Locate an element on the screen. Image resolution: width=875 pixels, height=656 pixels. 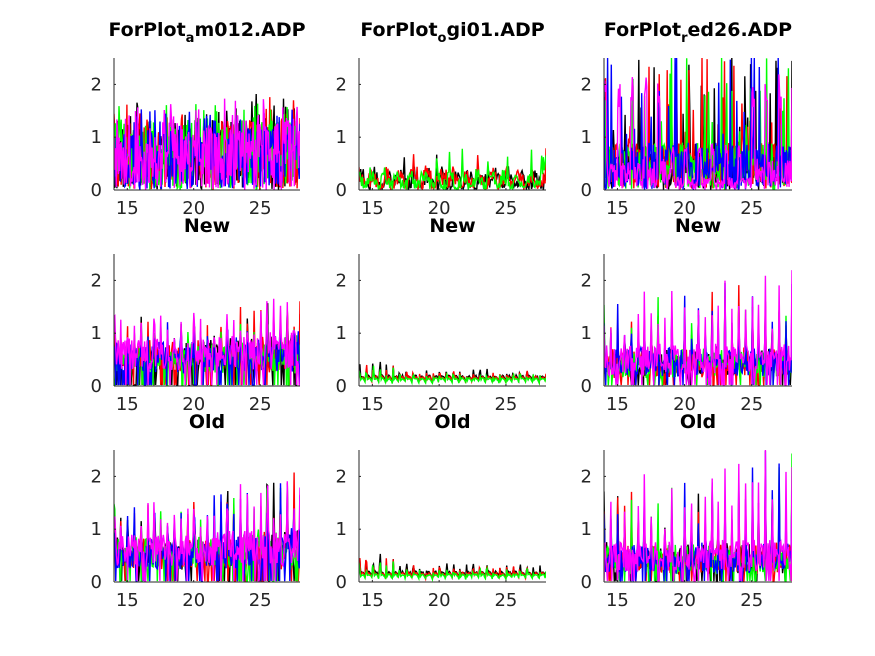
subplot-title: ForPlotogi01.ADP is located at coordinates (452, 32).